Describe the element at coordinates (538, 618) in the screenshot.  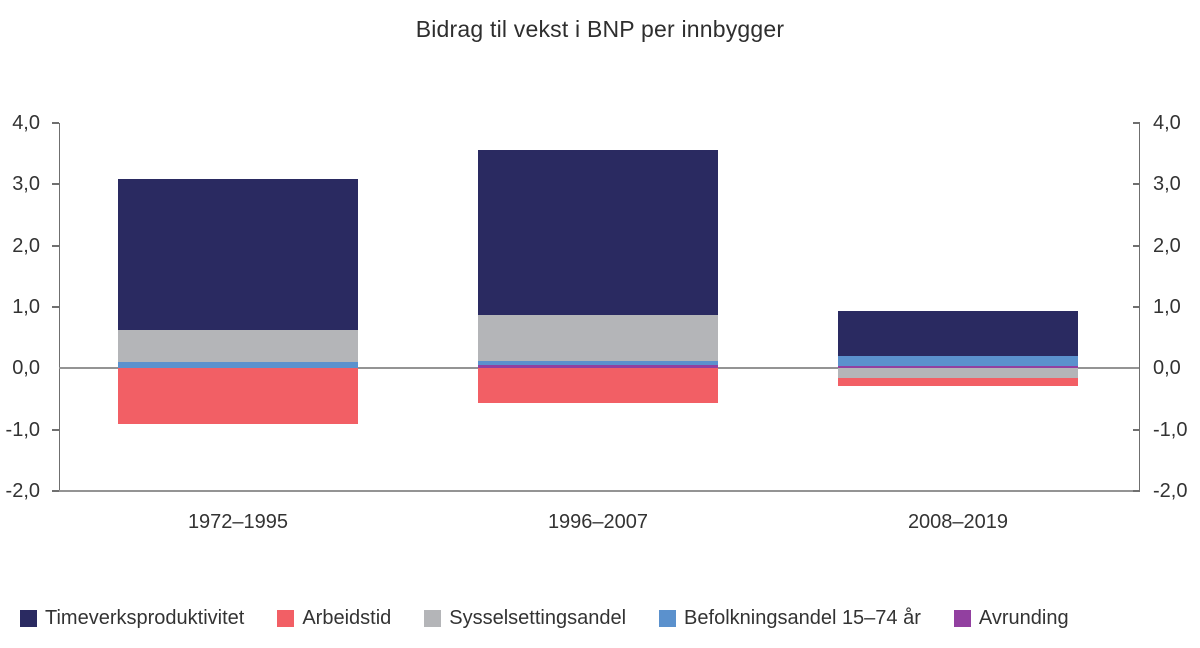
I see `legend-label-sysselsettingsandel: Sysselsettingsandel` at that location.